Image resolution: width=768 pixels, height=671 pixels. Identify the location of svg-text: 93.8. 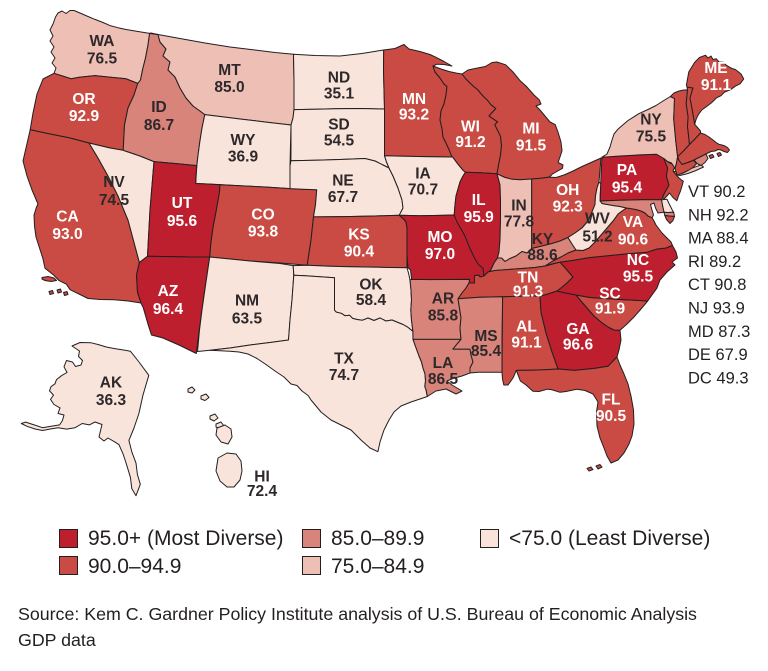
(263, 232).